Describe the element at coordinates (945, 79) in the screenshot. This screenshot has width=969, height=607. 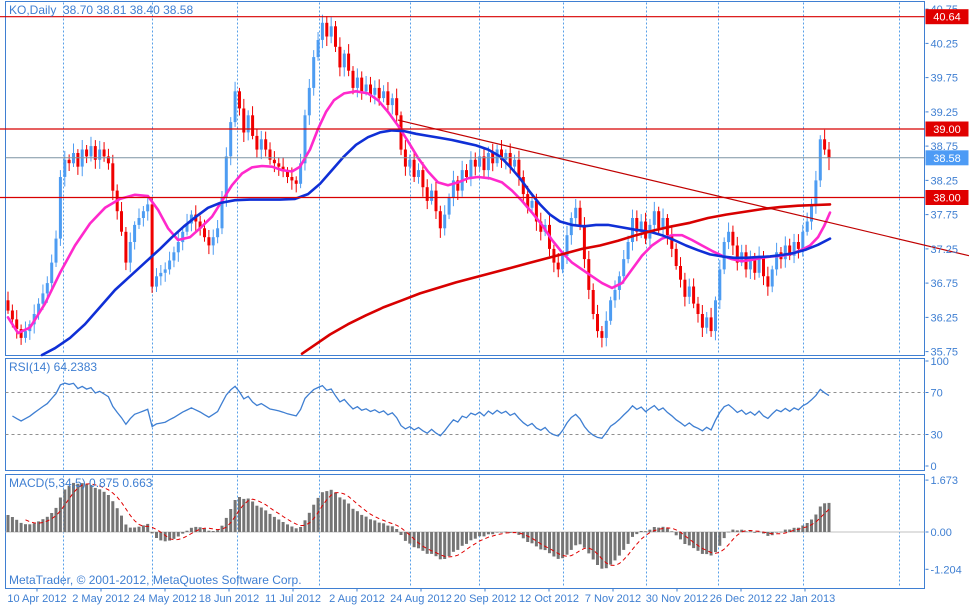
I see `svg-text: 39.75` at that location.